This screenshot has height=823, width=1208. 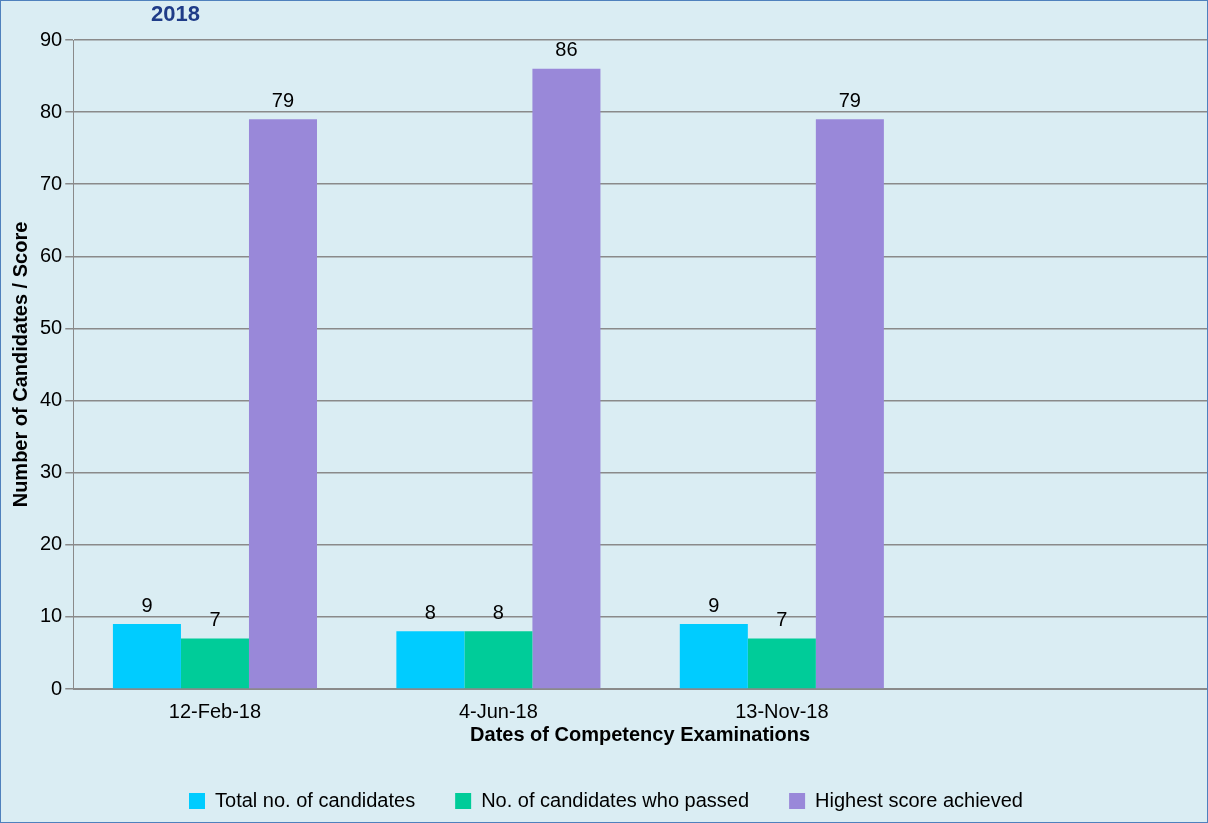 I want to click on y-tick-label: 50, so click(x=51, y=326).